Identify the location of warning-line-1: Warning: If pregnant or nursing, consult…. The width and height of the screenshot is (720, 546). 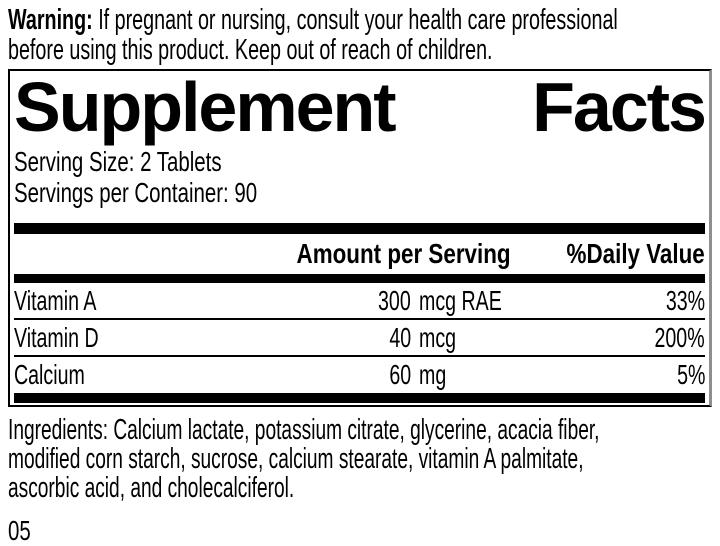
(360, 20).